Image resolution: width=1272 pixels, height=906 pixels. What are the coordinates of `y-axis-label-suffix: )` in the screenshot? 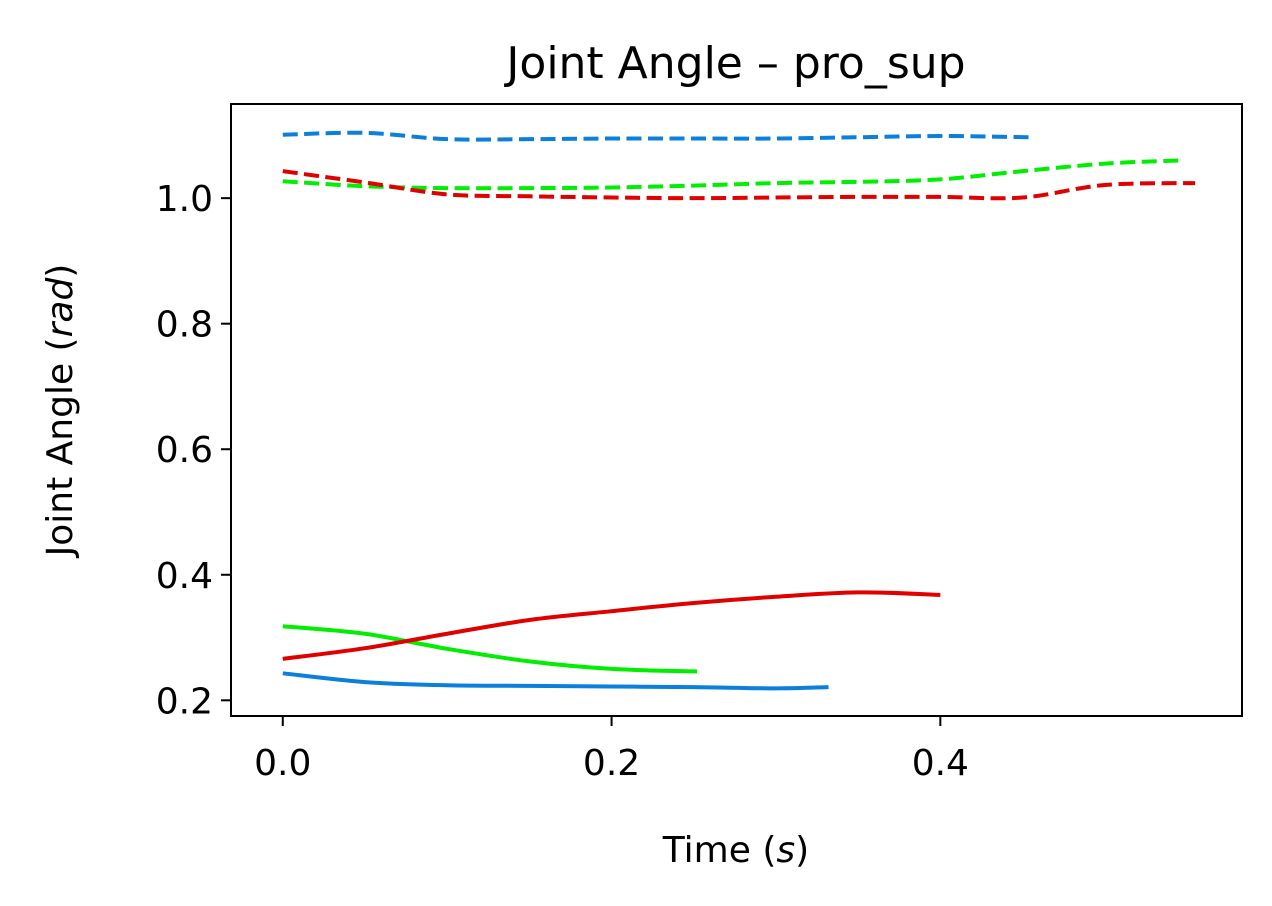 It's located at (60, 271).